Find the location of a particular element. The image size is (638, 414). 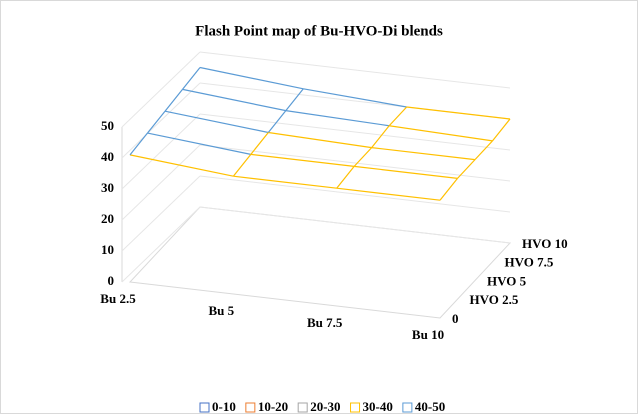

z-tick-label: 30 is located at coordinates (107, 187).